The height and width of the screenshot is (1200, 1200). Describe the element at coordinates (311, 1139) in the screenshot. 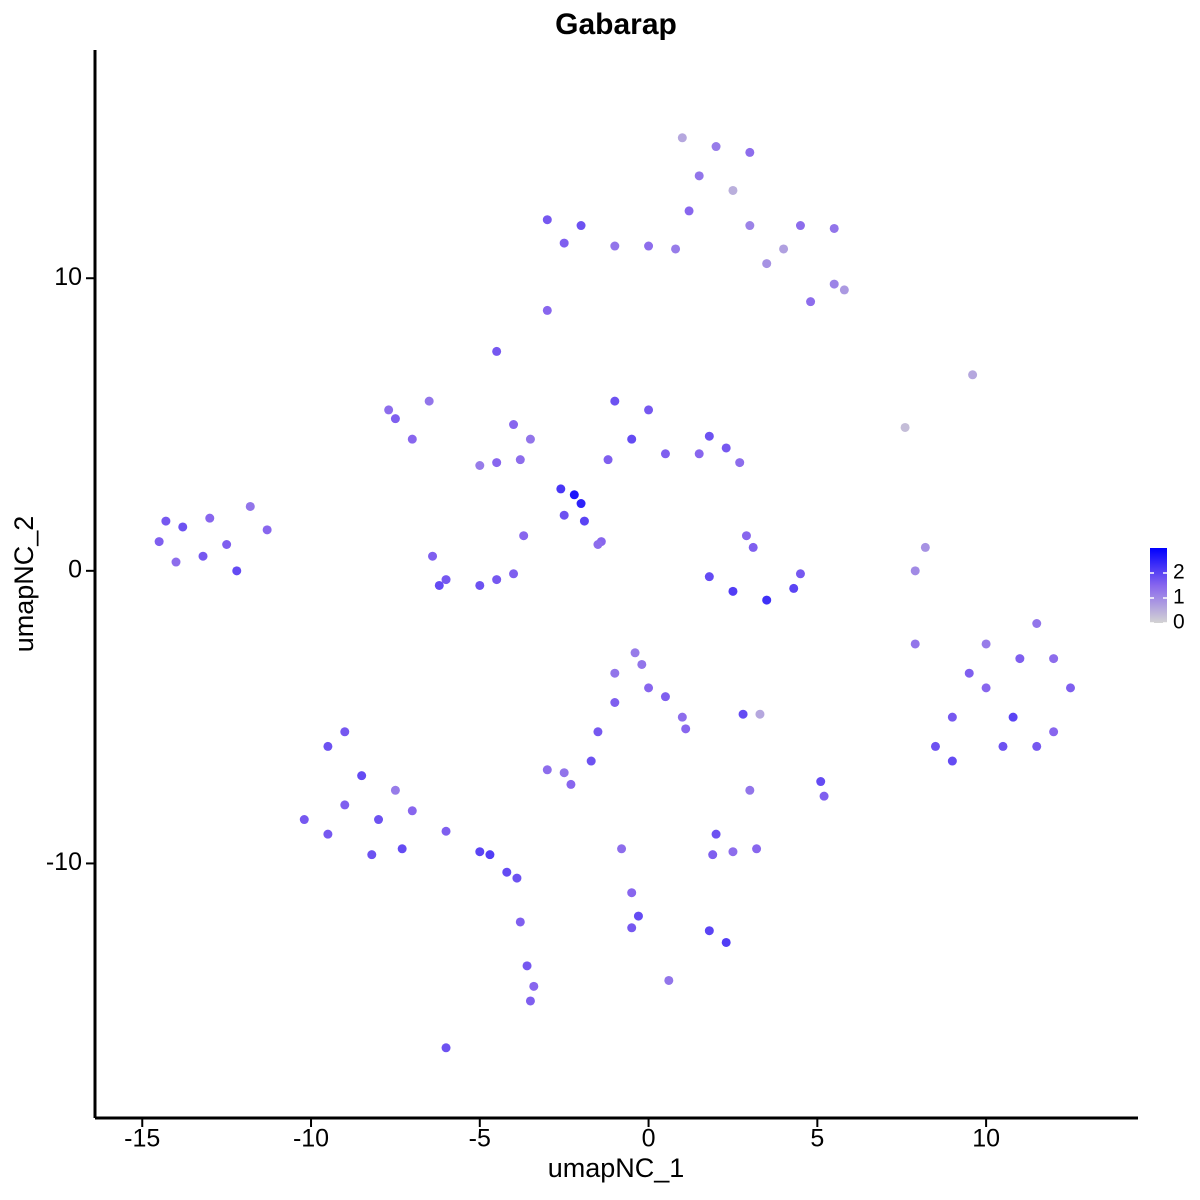

I see `x-tick-label: -10` at that location.